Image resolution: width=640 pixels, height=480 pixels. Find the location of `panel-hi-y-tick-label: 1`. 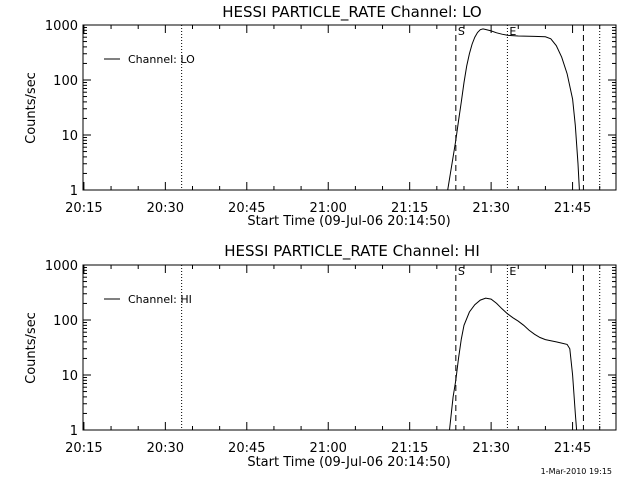

panel-hi-y-tick-label: 1 is located at coordinates (74, 431).